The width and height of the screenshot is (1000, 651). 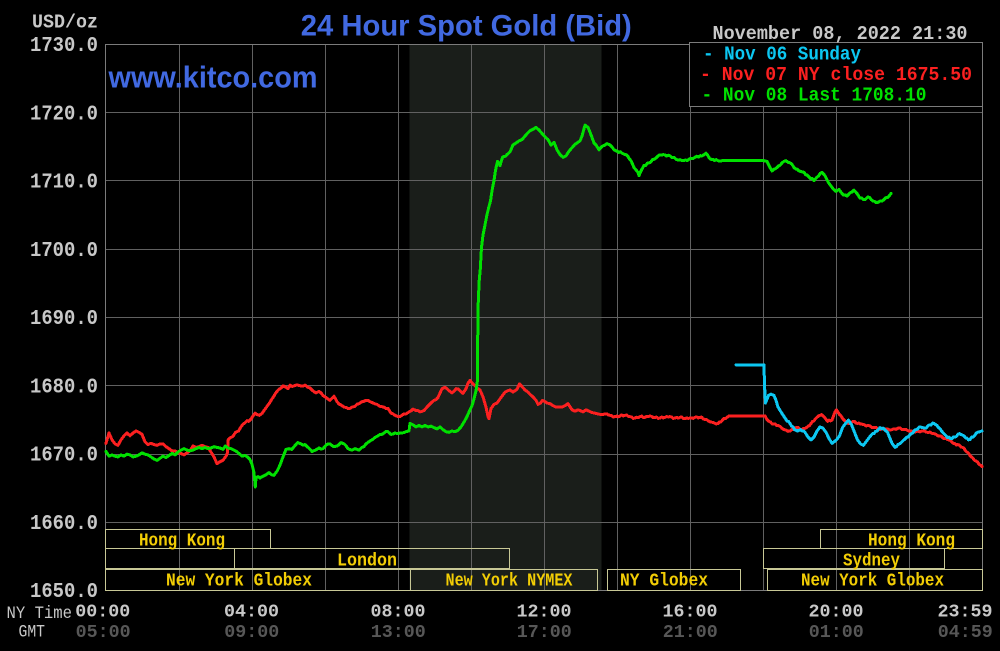 I want to click on svg-text: 1650.0, so click(x=64, y=592).